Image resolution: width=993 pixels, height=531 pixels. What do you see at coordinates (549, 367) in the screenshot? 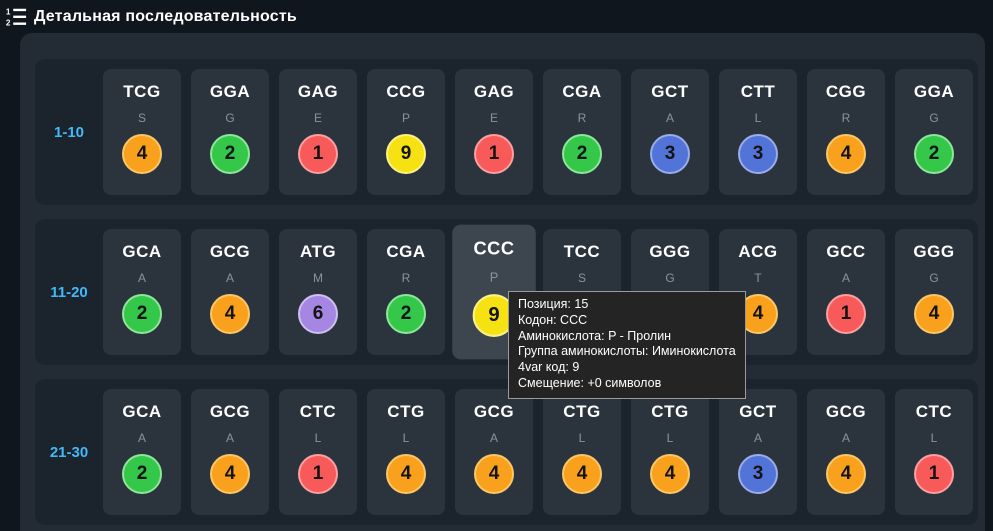
I see `tooltip-line: 4var код: 9` at bounding box center [549, 367].